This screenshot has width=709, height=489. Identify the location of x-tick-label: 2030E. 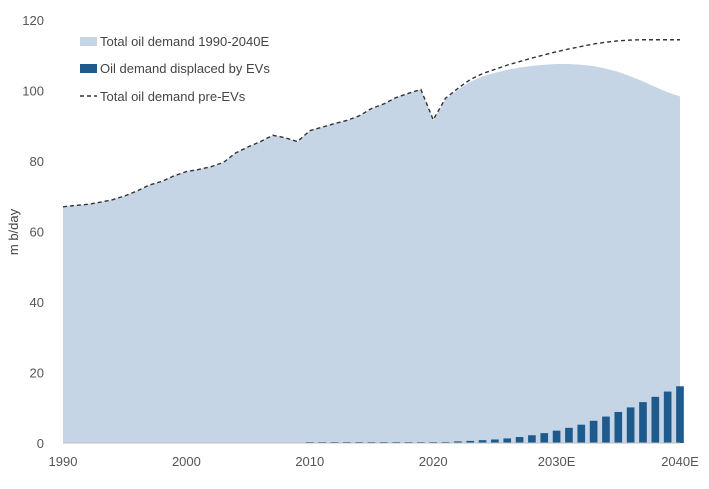
(557, 461).